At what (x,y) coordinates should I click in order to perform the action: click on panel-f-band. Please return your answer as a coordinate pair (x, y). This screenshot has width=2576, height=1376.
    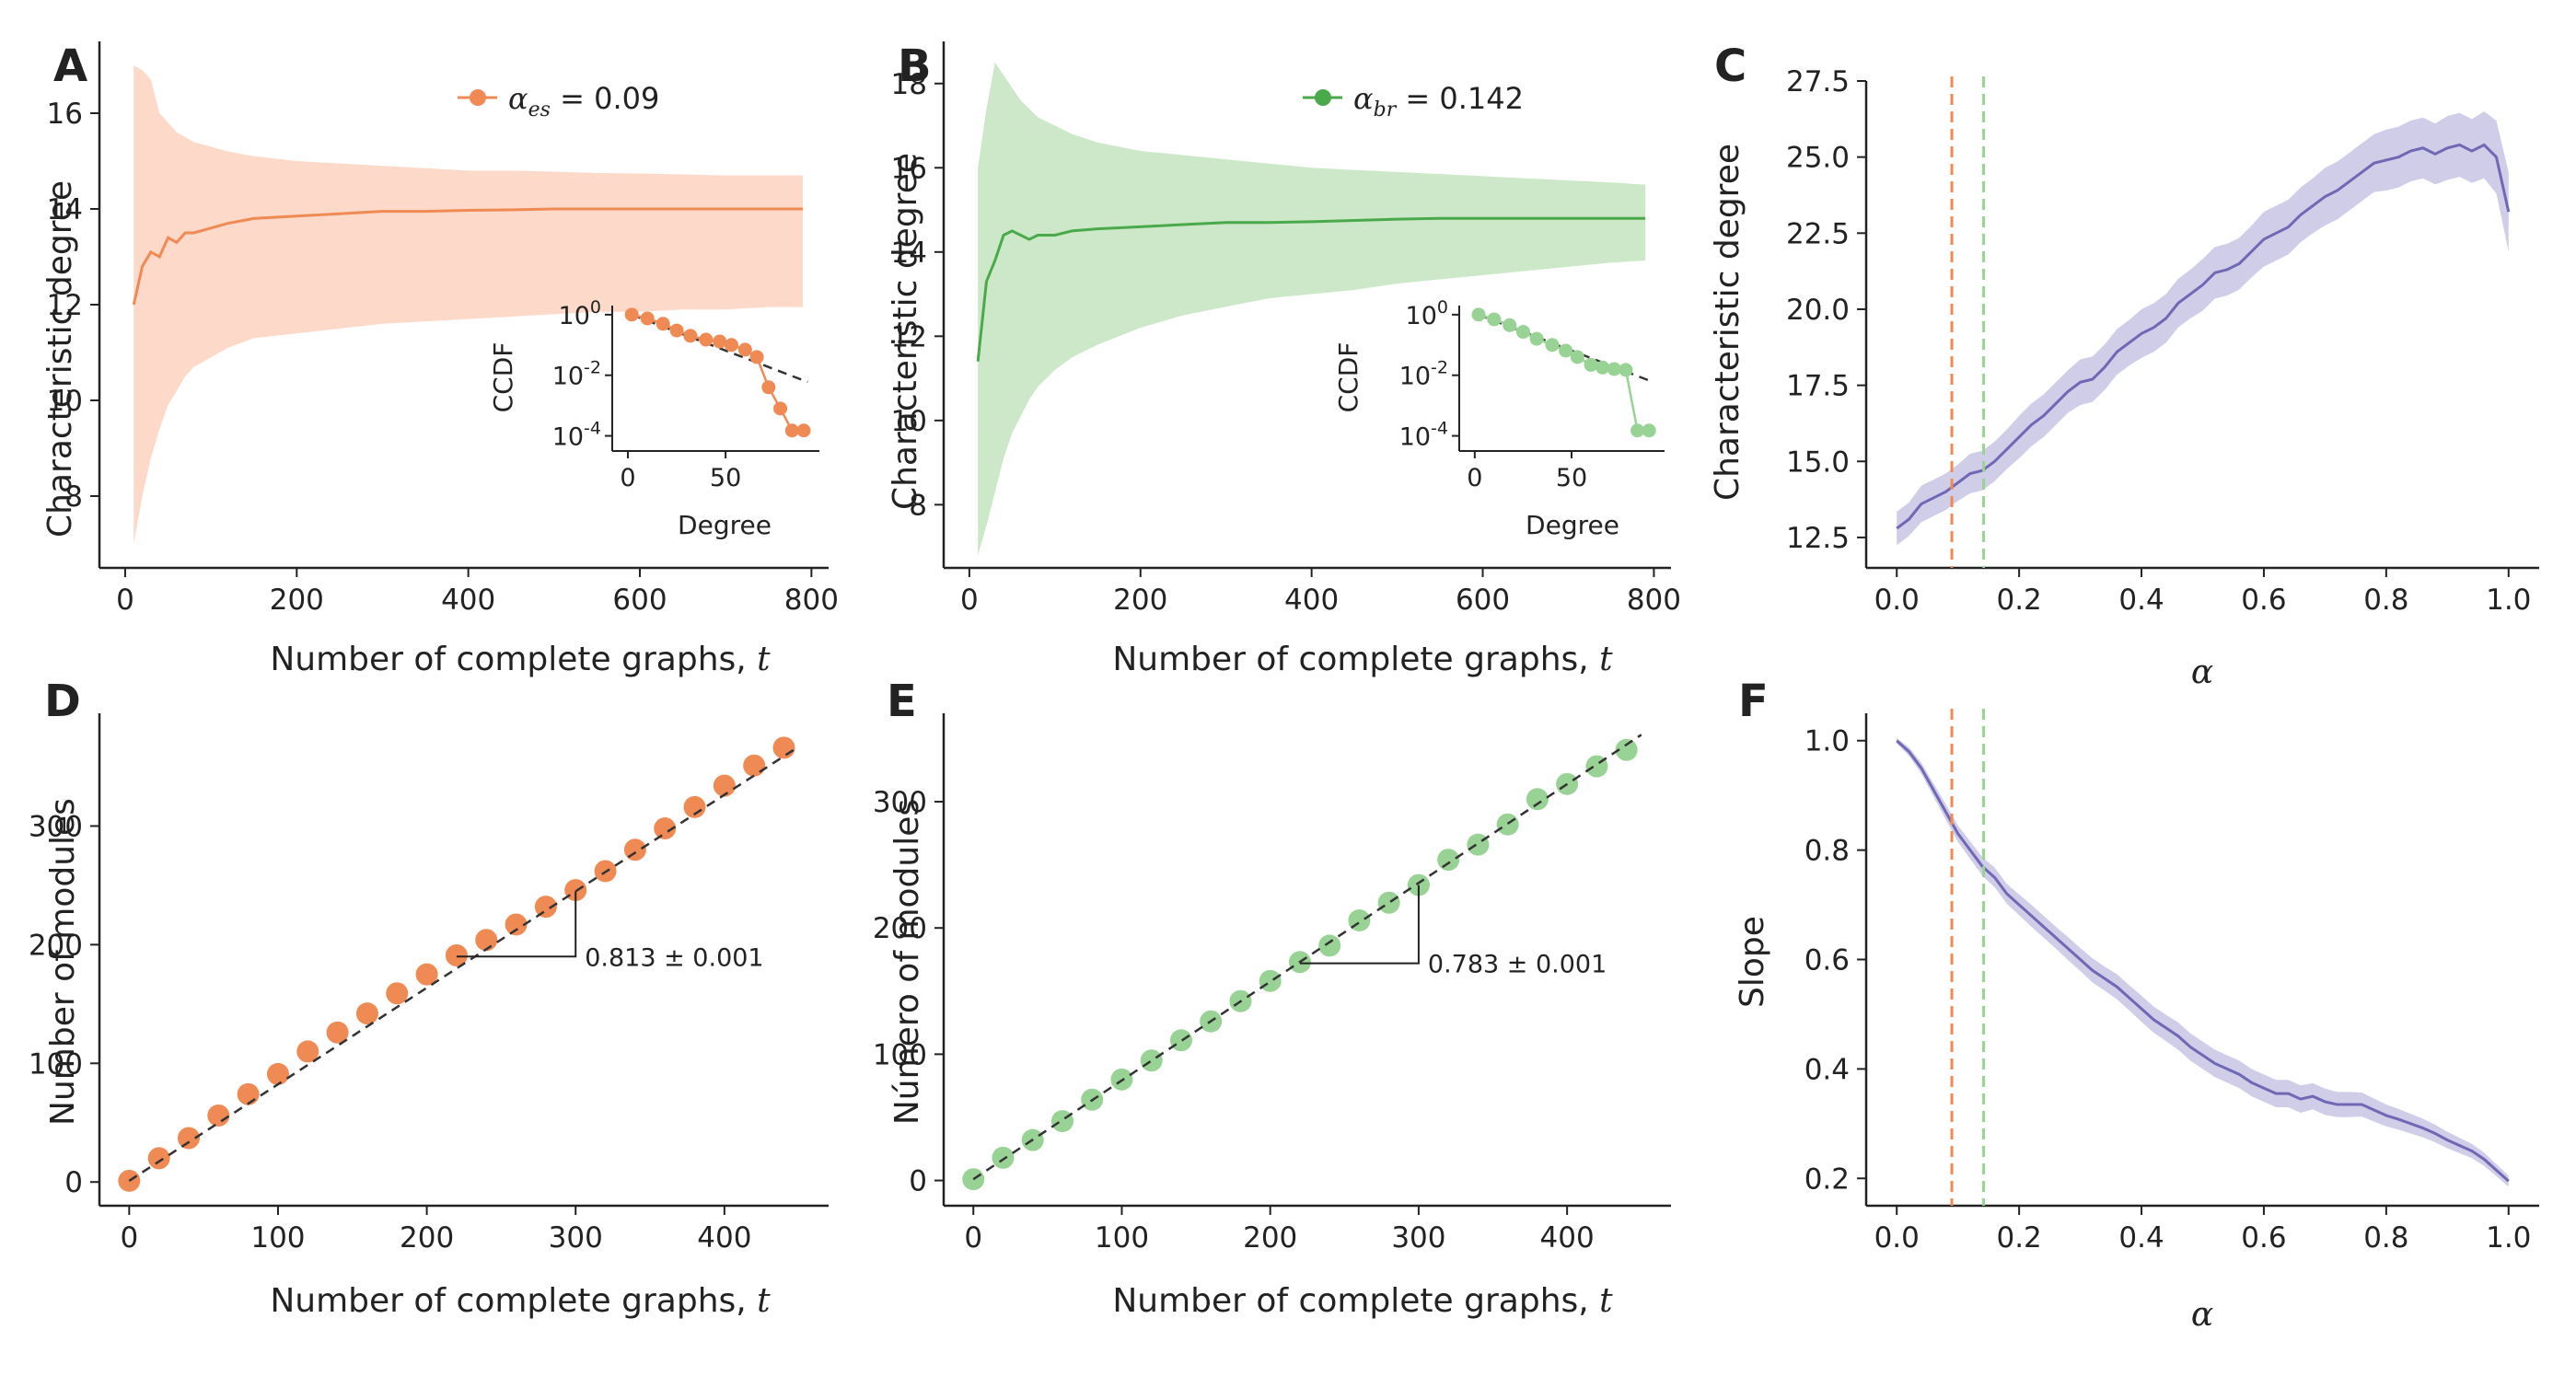
    Looking at the image, I should click on (2203, 962).